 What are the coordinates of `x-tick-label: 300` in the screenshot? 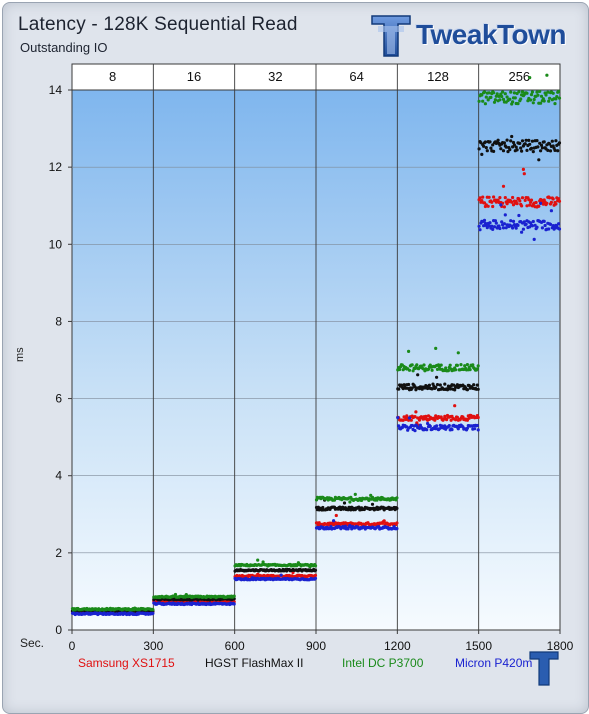 It's located at (153, 646).